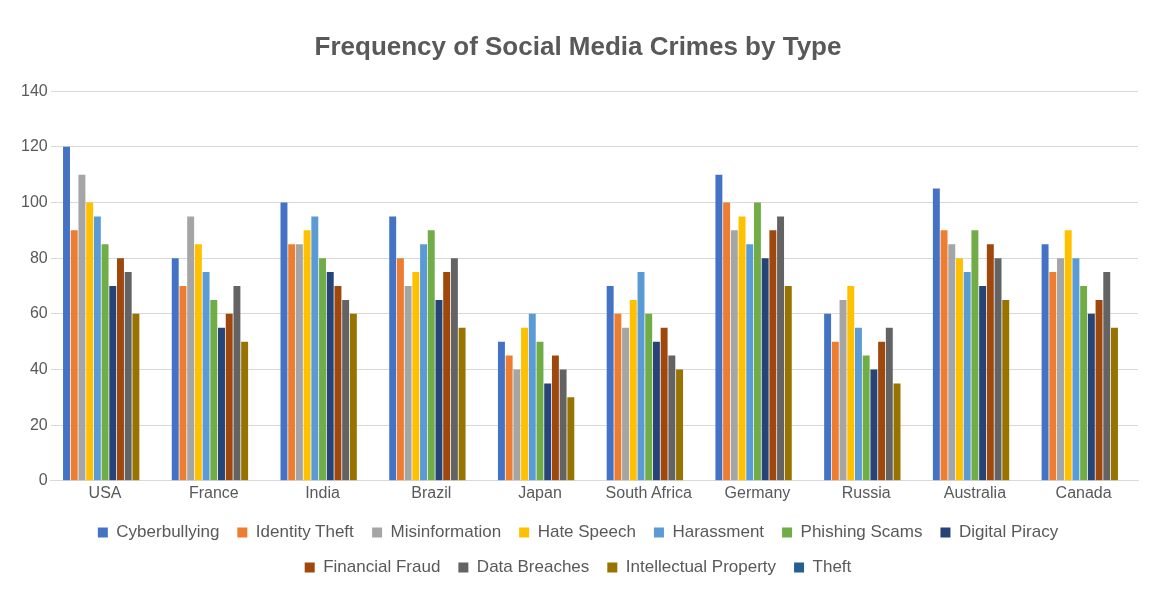 The height and width of the screenshot is (595, 1176). I want to click on legend-label: Cyberbullying, so click(168, 532).